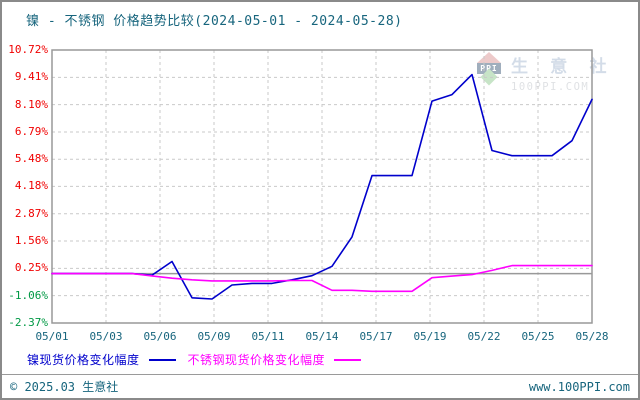 The height and width of the screenshot is (400, 640). What do you see at coordinates (348, 359) in the screenshot?
I see `legend-line-stainless-steel-icon` at bounding box center [348, 359].